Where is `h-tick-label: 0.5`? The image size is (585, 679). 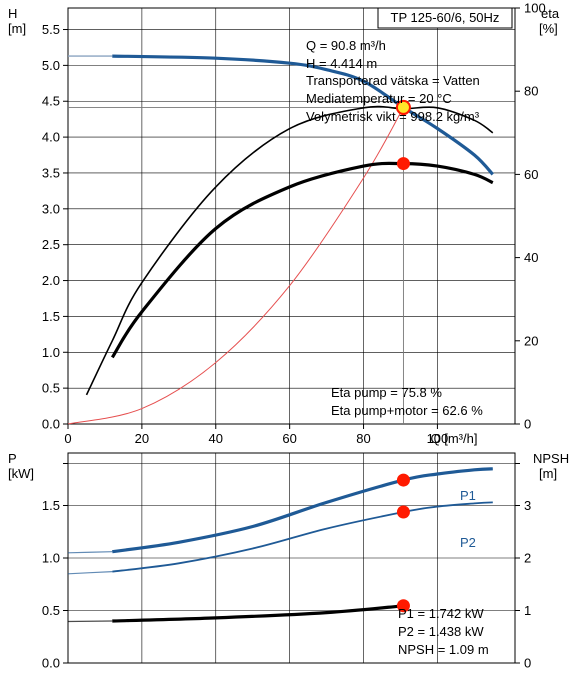 h-tick-label: 0.5 is located at coordinates (51, 388).